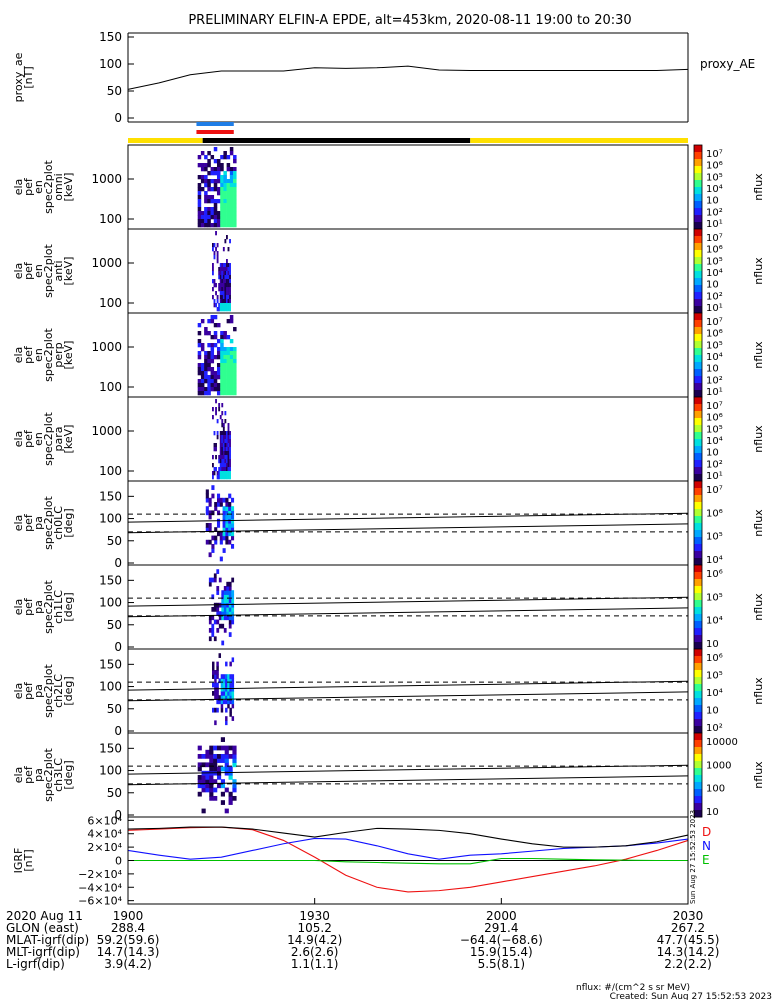 The height and width of the screenshot is (1000, 775). Describe the element at coordinates (118, 118) in the screenshot. I see `proxy-ae-ytick-label: 0` at that location.